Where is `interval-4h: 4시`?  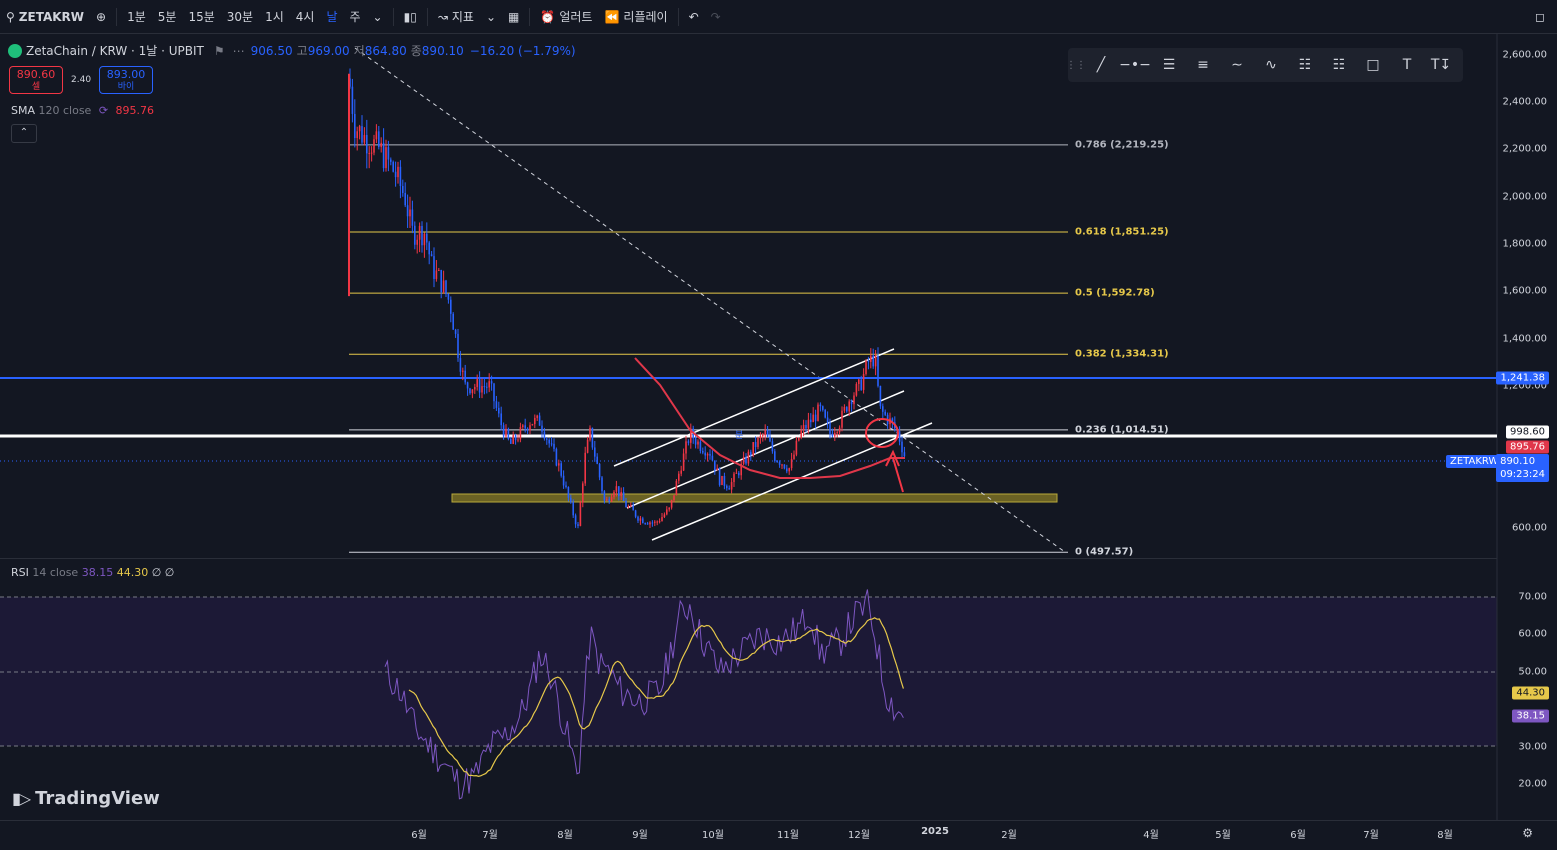 interval-4h: 4시 is located at coordinates (305, 17).